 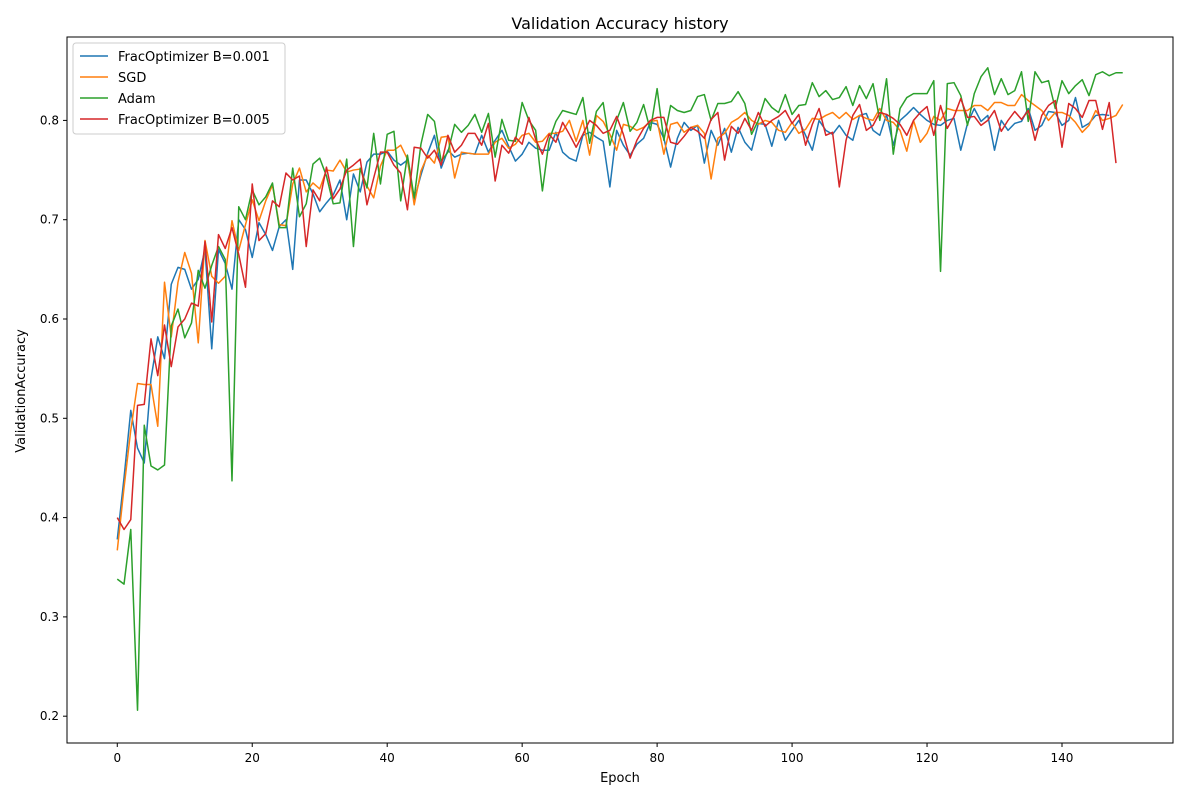 I want to click on y-tick-label: 0.2, so click(x=49, y=716).